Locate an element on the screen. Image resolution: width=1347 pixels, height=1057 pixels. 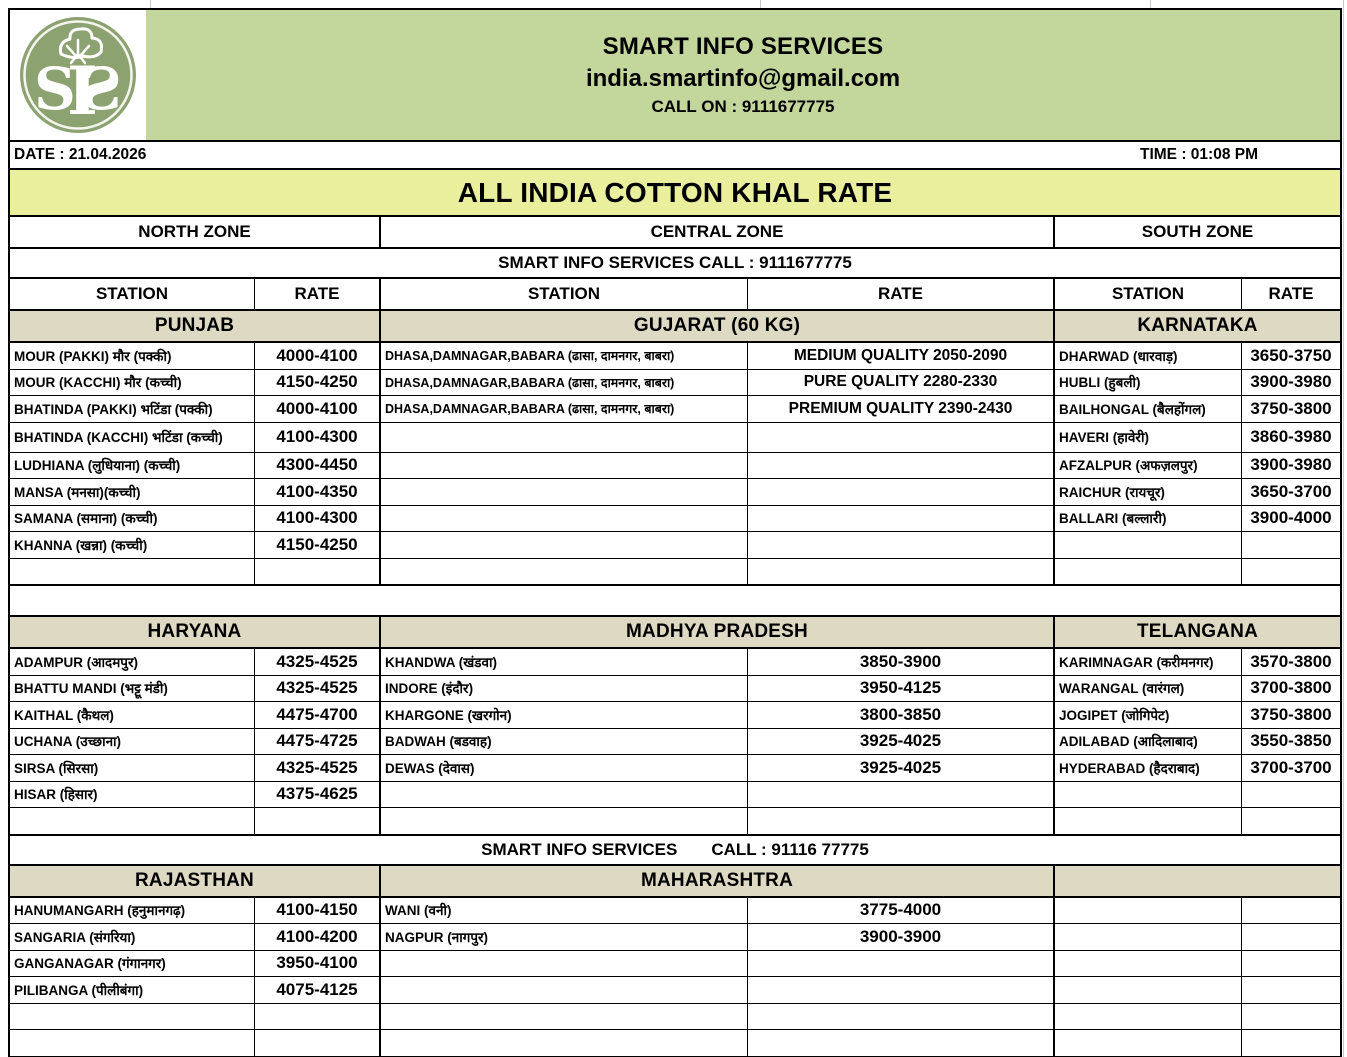
station-cell: WARANGAL (वारंगल) is located at coordinates (1148, 688).